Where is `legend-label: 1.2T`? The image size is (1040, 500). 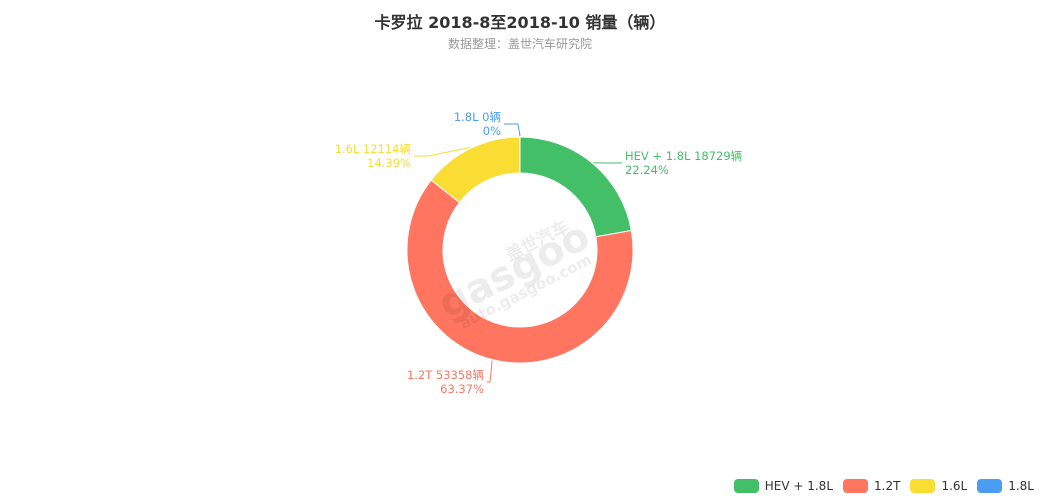
legend-label: 1.2T is located at coordinates (887, 486).